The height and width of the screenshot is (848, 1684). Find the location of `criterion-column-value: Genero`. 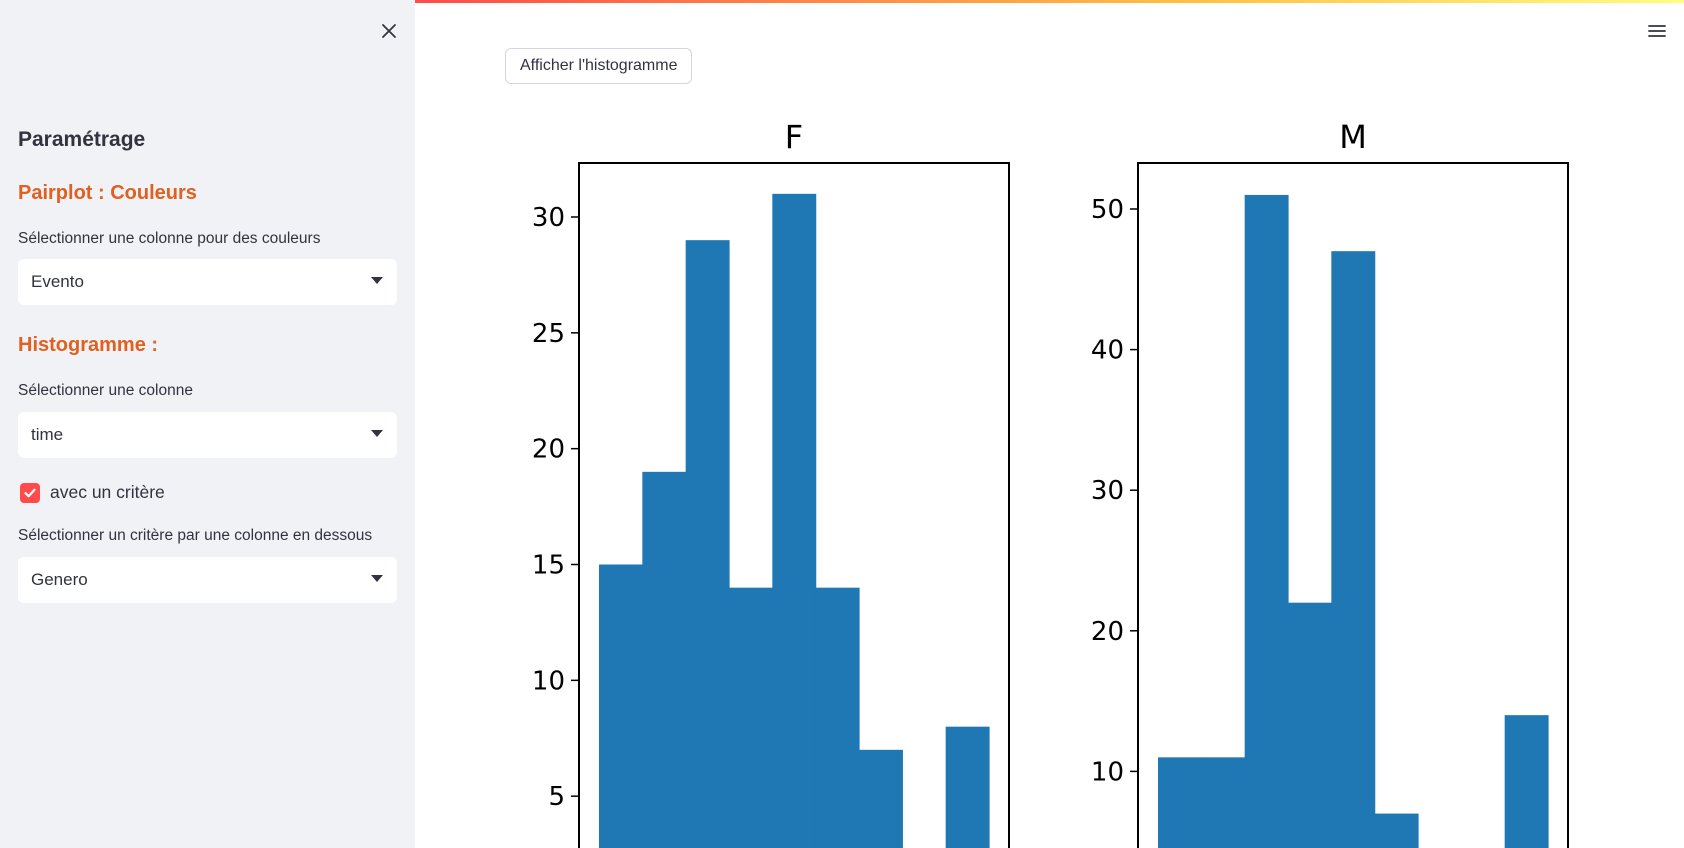

criterion-column-value: Genero is located at coordinates (59, 579).